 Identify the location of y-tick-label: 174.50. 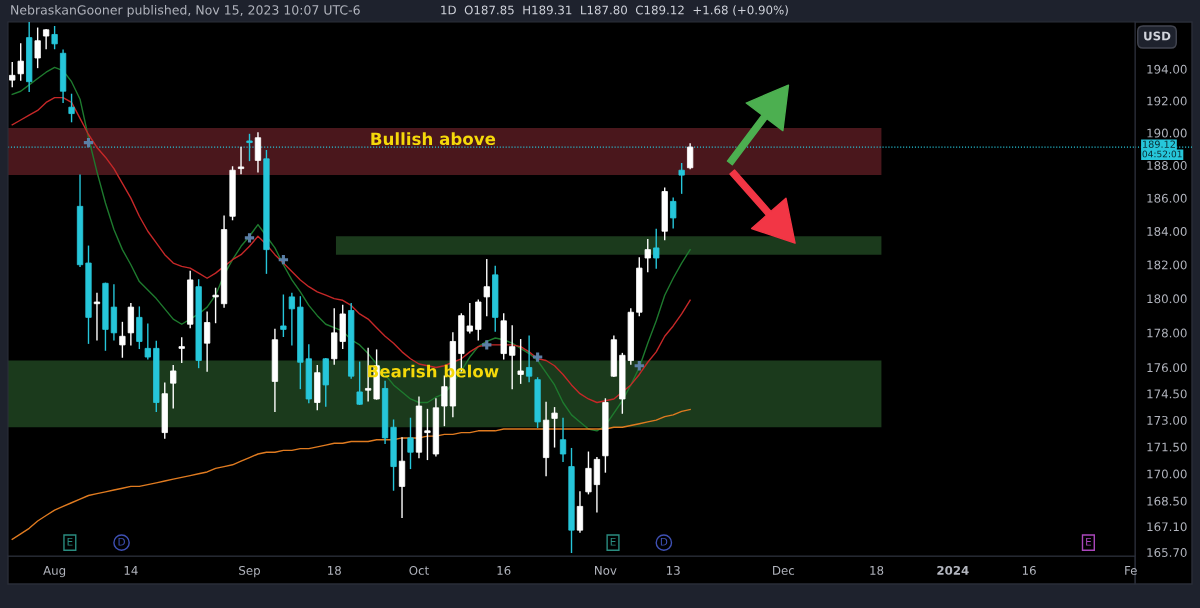
(1167, 394).